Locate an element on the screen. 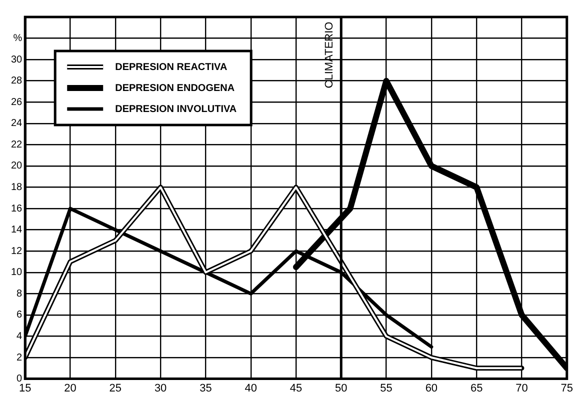  ref-line-label: CLIMATERIO is located at coordinates (330, 54).